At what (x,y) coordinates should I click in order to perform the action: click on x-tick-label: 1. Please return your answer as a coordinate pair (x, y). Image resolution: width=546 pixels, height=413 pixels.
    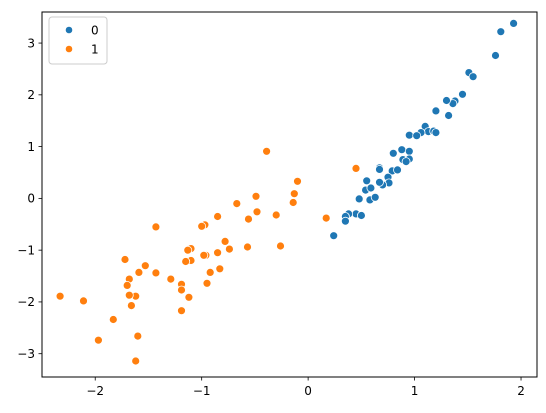
    Looking at the image, I should click on (415, 391).